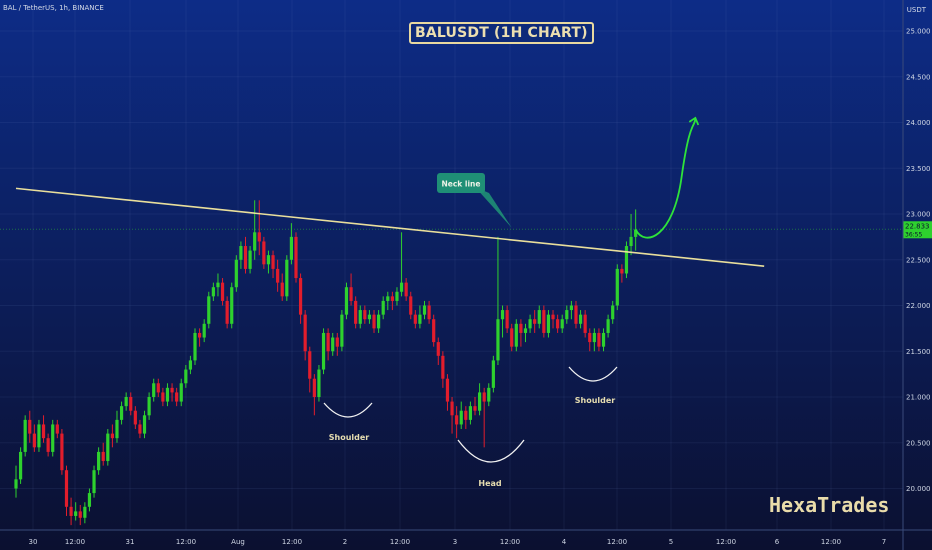 Image resolution: width=932 pixels, height=550 pixels. I want to click on callout-box, so click(461, 183).